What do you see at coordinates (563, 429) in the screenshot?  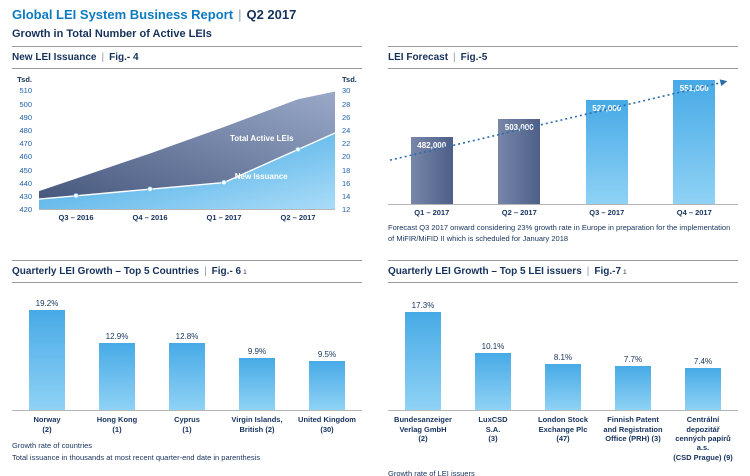 I see `category-label: London Stock Exchange Plc (47)` at bounding box center [563, 429].